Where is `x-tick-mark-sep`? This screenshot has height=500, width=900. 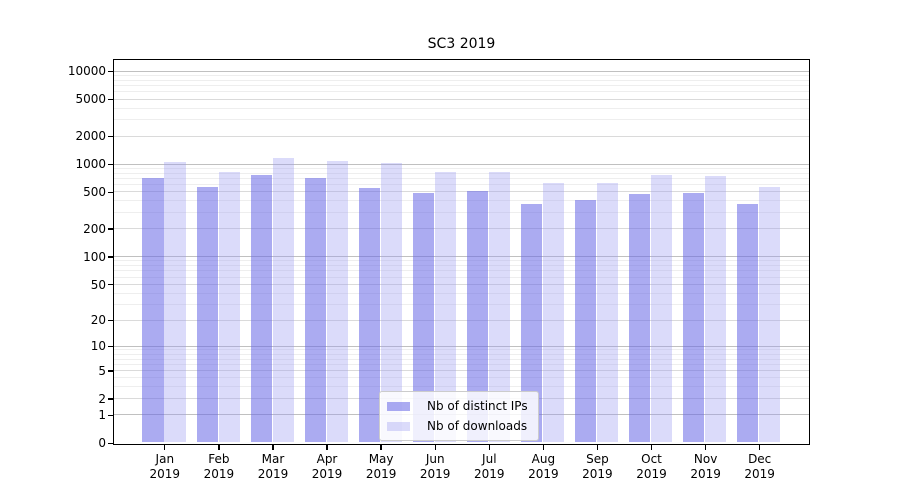 x-tick-mark-sep is located at coordinates (597, 447).